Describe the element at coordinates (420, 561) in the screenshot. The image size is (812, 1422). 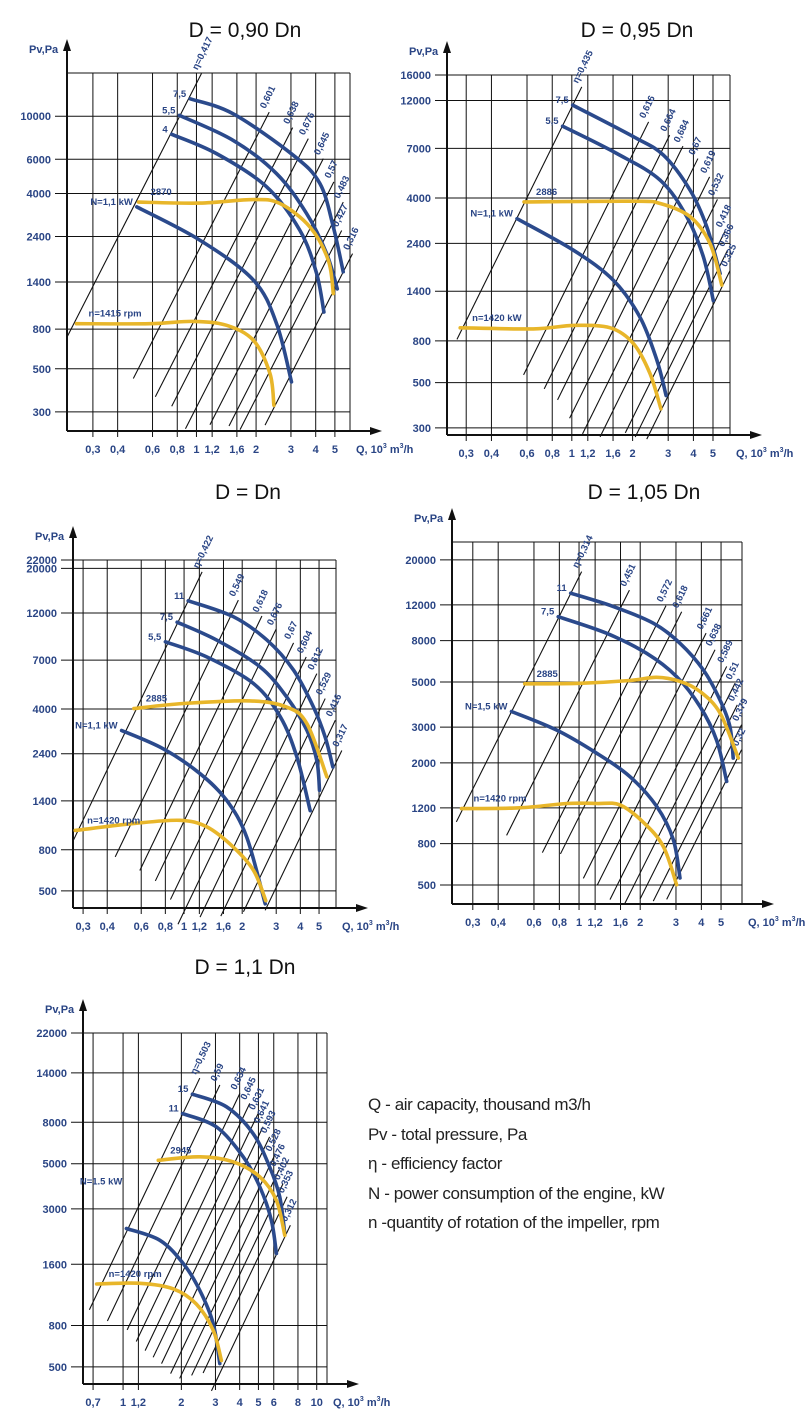
I see `y-tick-label: 20000` at that location.